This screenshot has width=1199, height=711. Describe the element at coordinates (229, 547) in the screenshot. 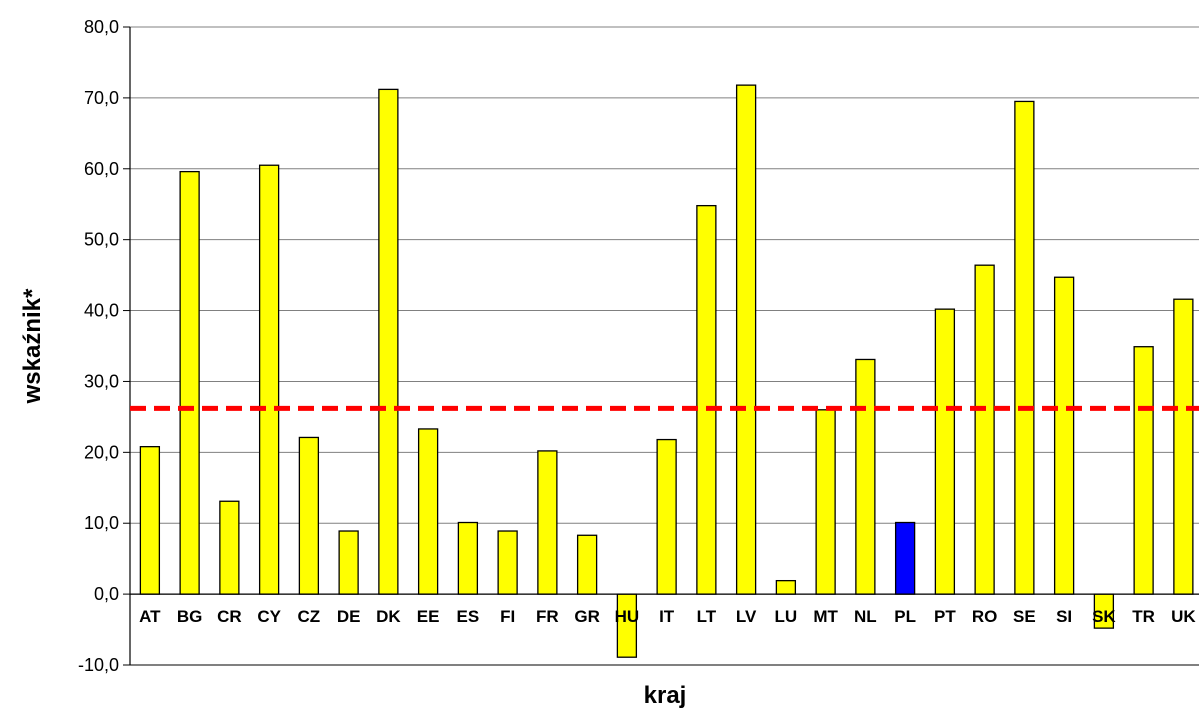

I see `bar-cr` at that location.